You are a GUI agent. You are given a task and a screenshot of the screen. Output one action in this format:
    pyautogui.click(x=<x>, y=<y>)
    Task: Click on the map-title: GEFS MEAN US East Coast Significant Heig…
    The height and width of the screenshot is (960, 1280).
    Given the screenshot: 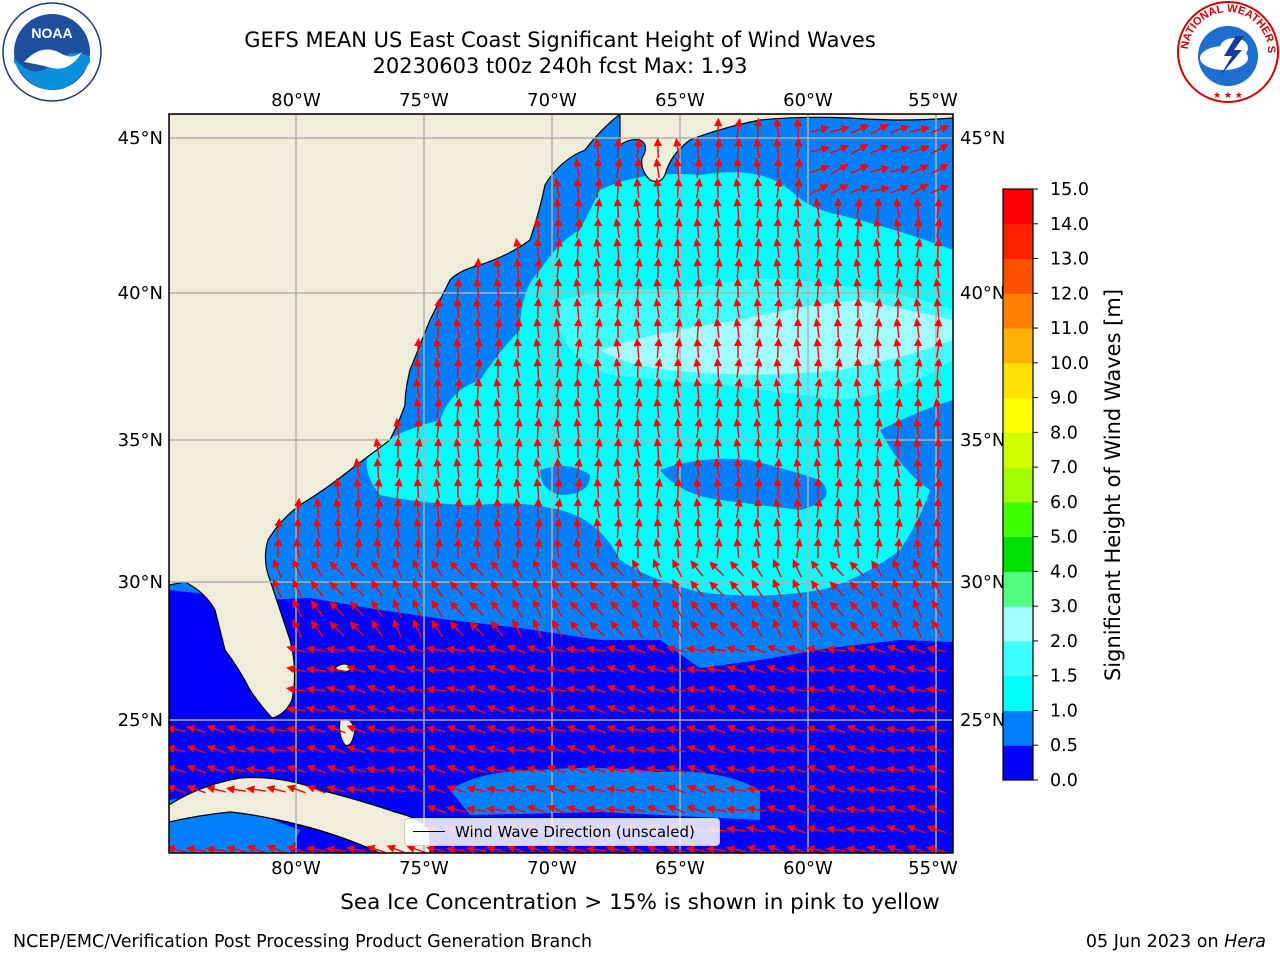 What is the action you would take?
    pyautogui.click(x=560, y=40)
    